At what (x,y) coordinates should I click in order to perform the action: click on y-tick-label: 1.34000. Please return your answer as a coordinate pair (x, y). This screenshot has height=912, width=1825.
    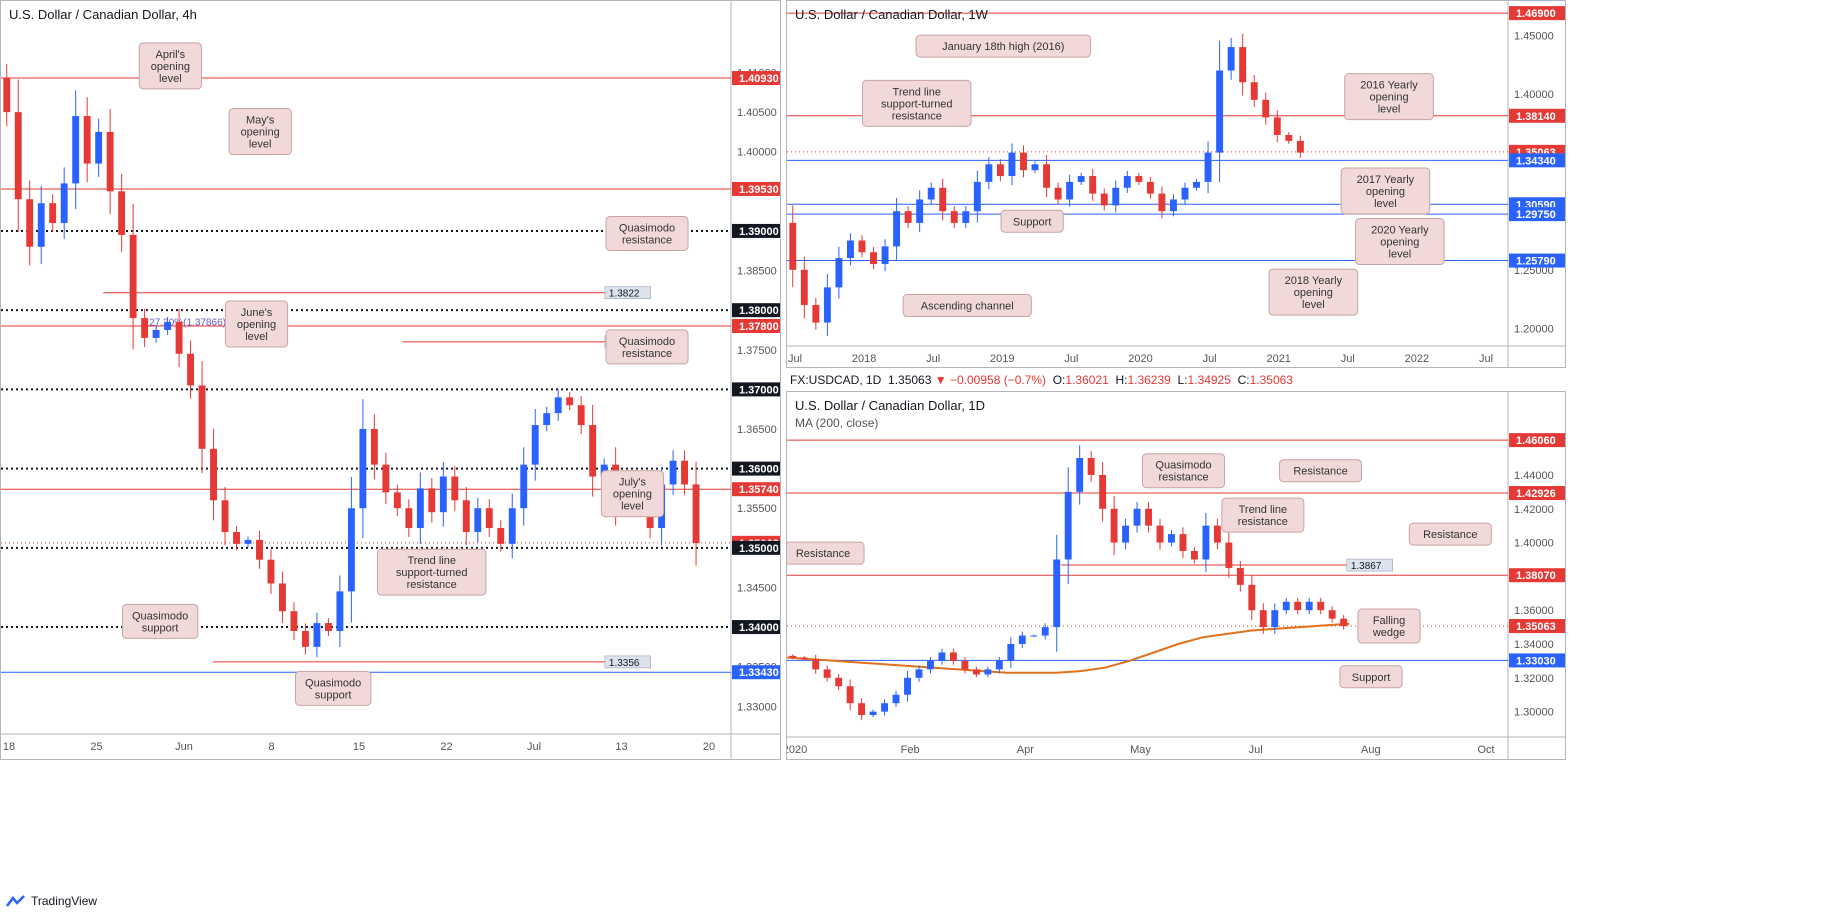
    Looking at the image, I should click on (1534, 645).